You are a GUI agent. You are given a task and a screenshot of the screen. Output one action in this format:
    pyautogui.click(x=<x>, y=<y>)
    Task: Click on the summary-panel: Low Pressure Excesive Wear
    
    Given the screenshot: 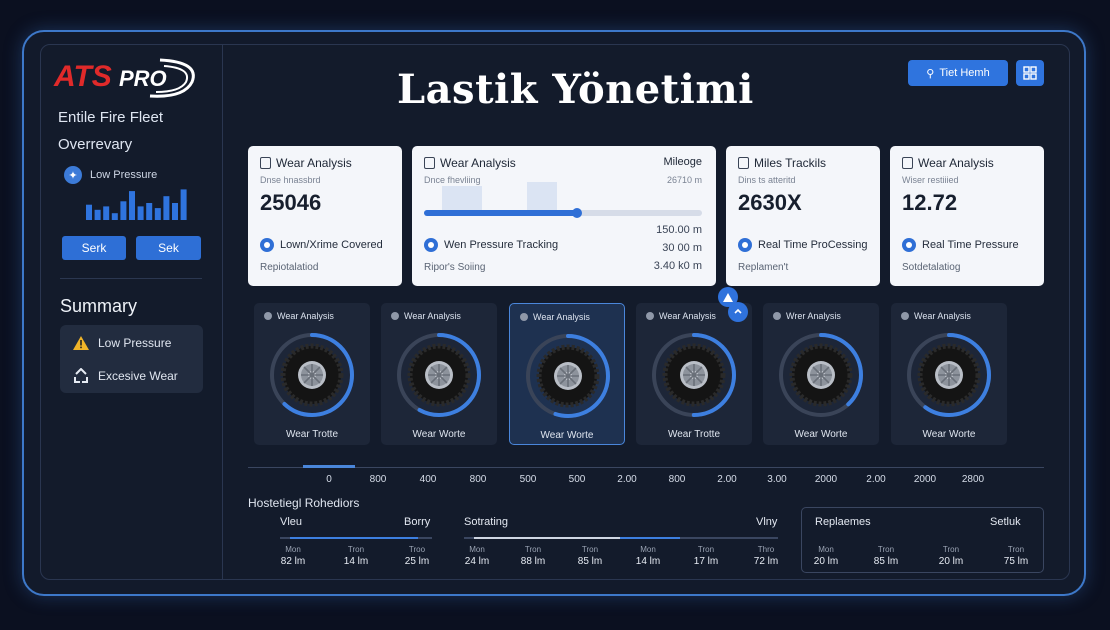 What is the action you would take?
    pyautogui.click(x=131, y=359)
    